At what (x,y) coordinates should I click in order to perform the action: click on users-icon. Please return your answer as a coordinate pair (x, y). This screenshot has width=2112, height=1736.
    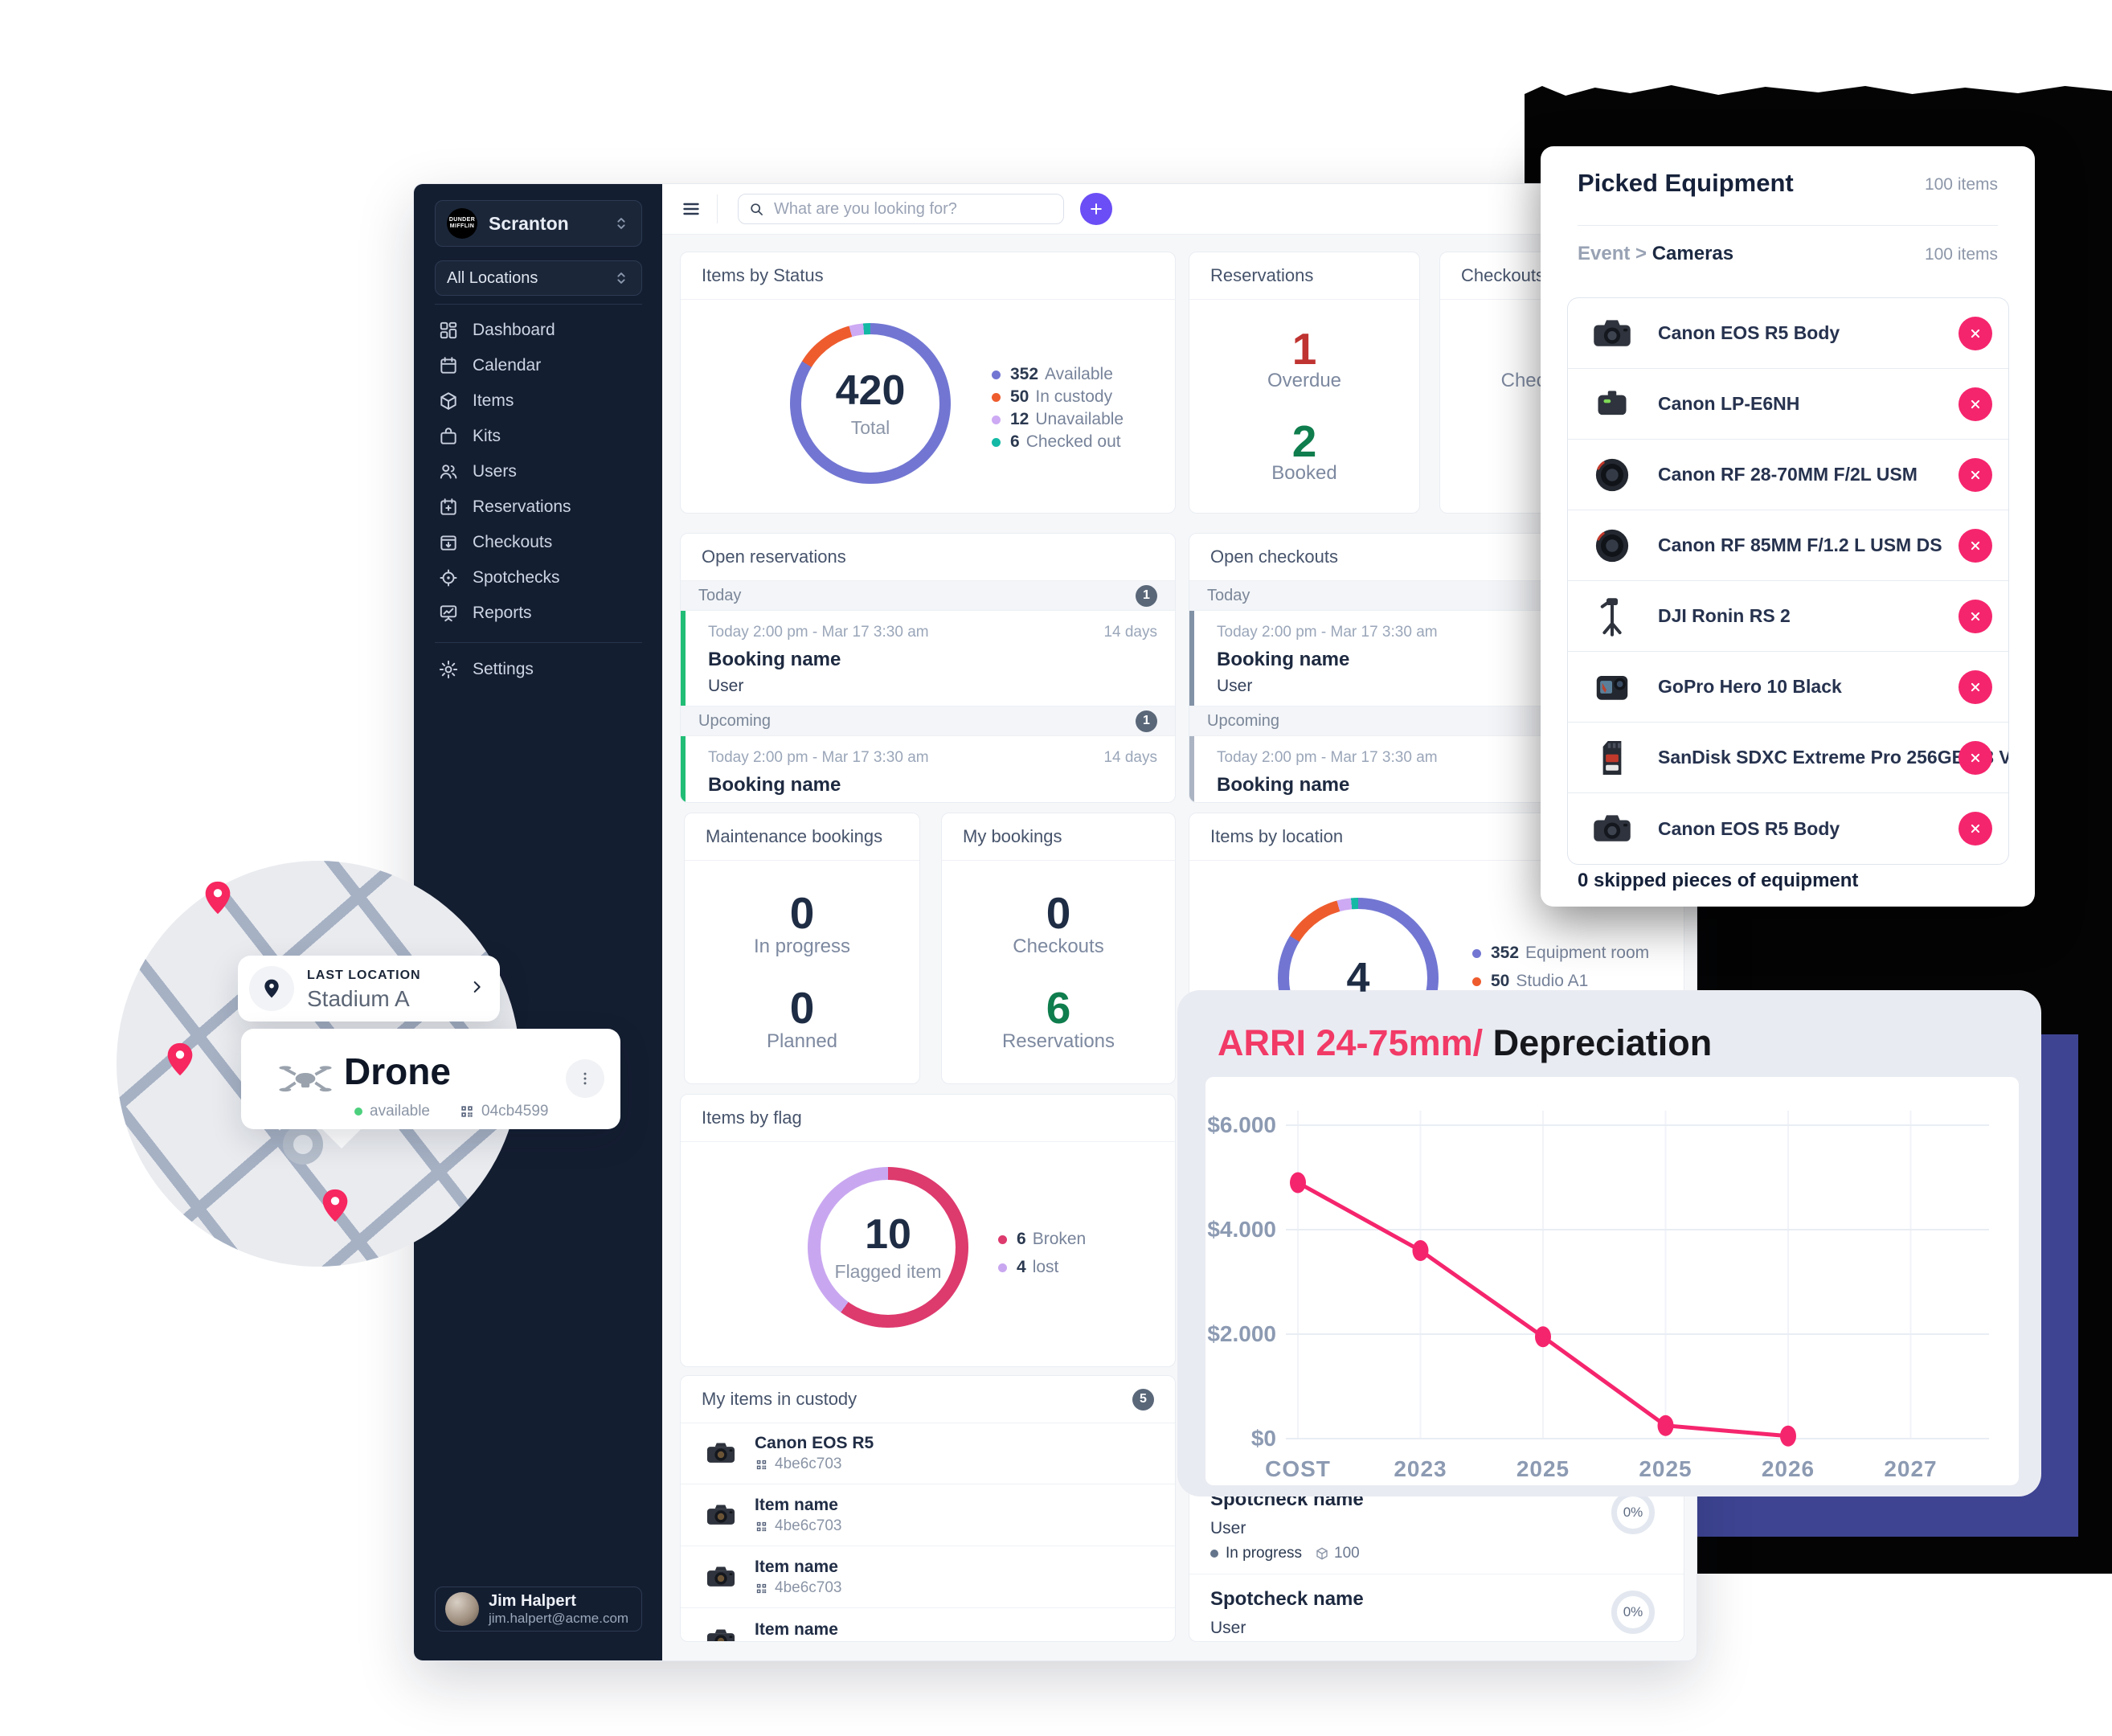
    Looking at the image, I should click on (449, 472).